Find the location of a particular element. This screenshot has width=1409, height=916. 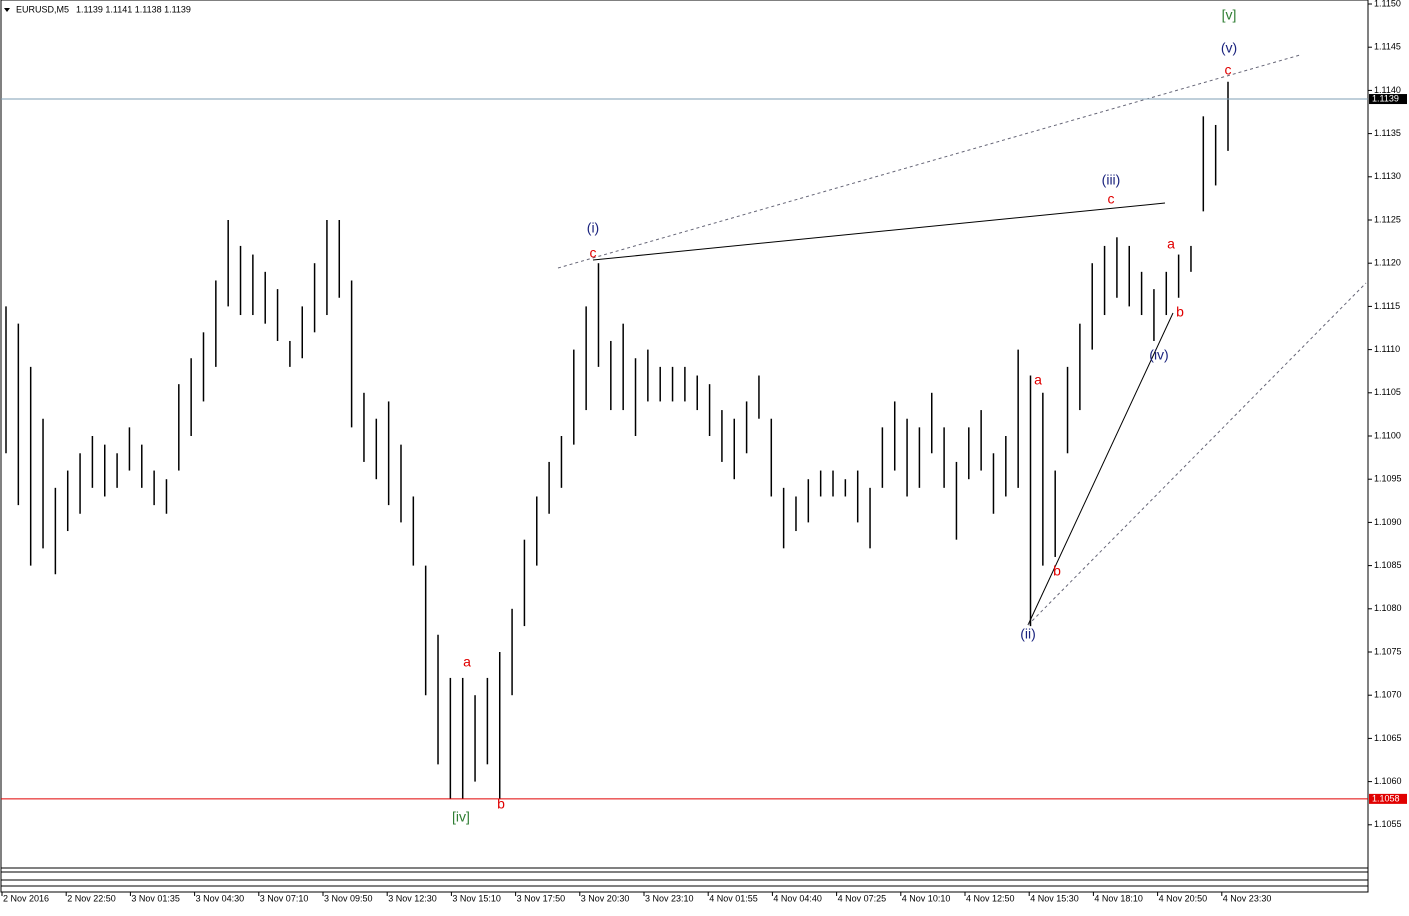

y-tick-label: 1.1085 is located at coordinates (1388, 565).